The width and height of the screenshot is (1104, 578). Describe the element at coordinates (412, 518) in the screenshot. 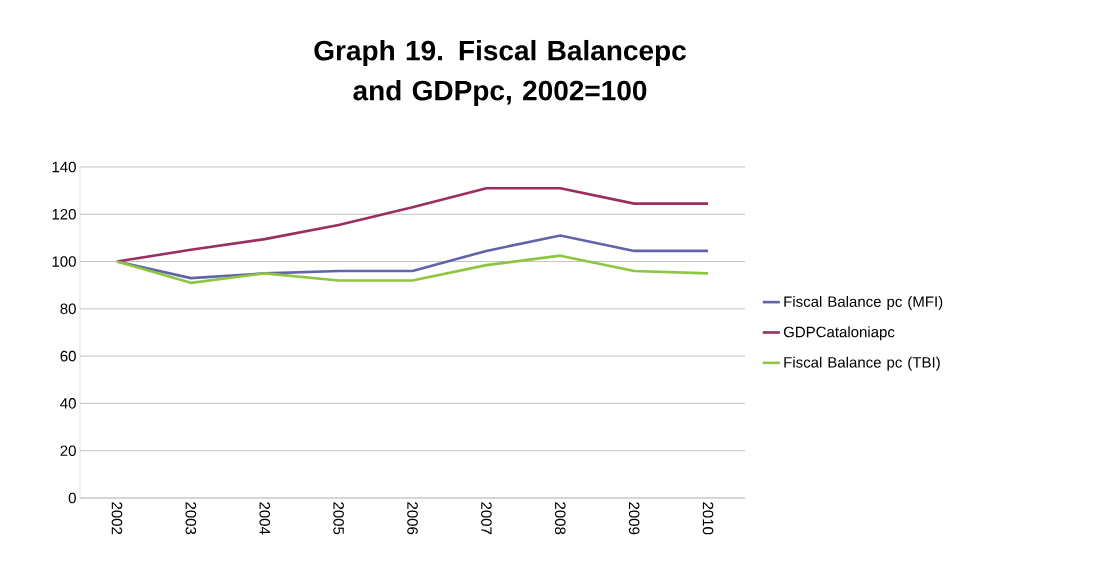

I see `x-tick-label: 2006` at that location.